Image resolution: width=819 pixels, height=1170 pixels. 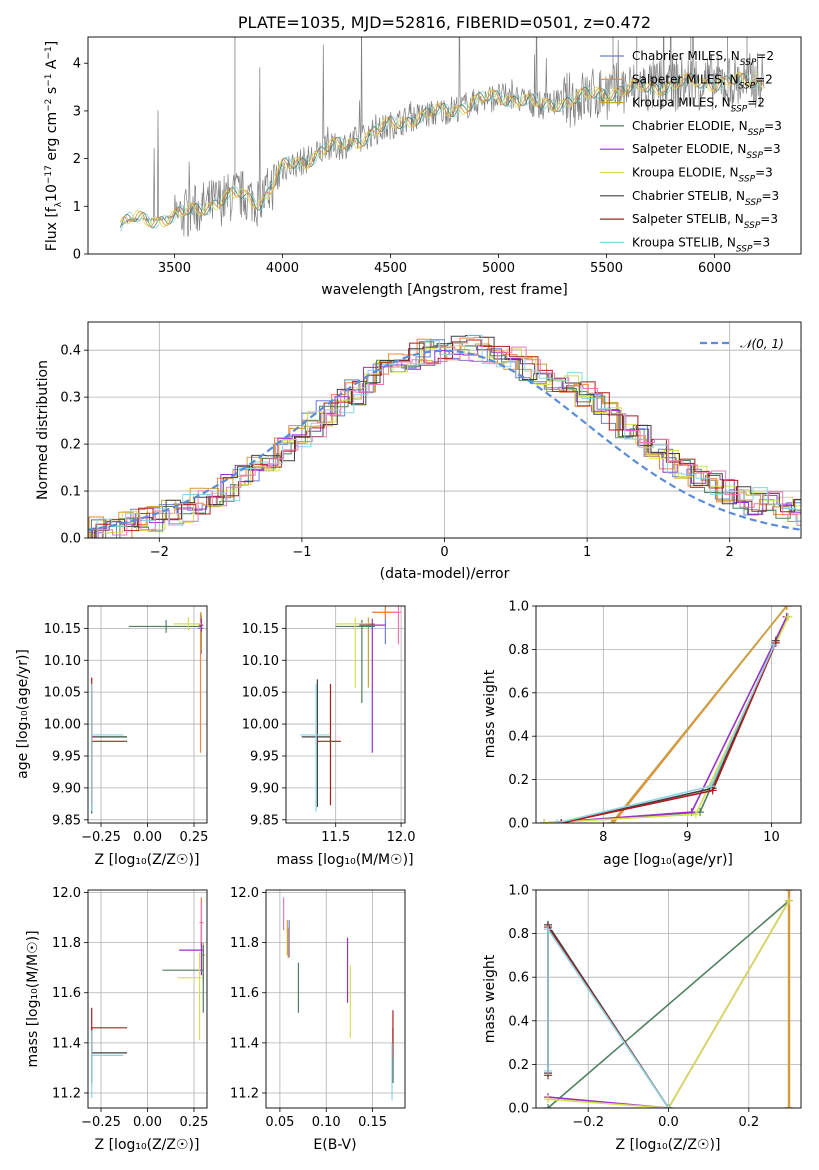 What do you see at coordinates (344, 860) in the screenshot?
I see `x-axis-label: mass [log₁₀(M/M☉)]` at bounding box center [344, 860].